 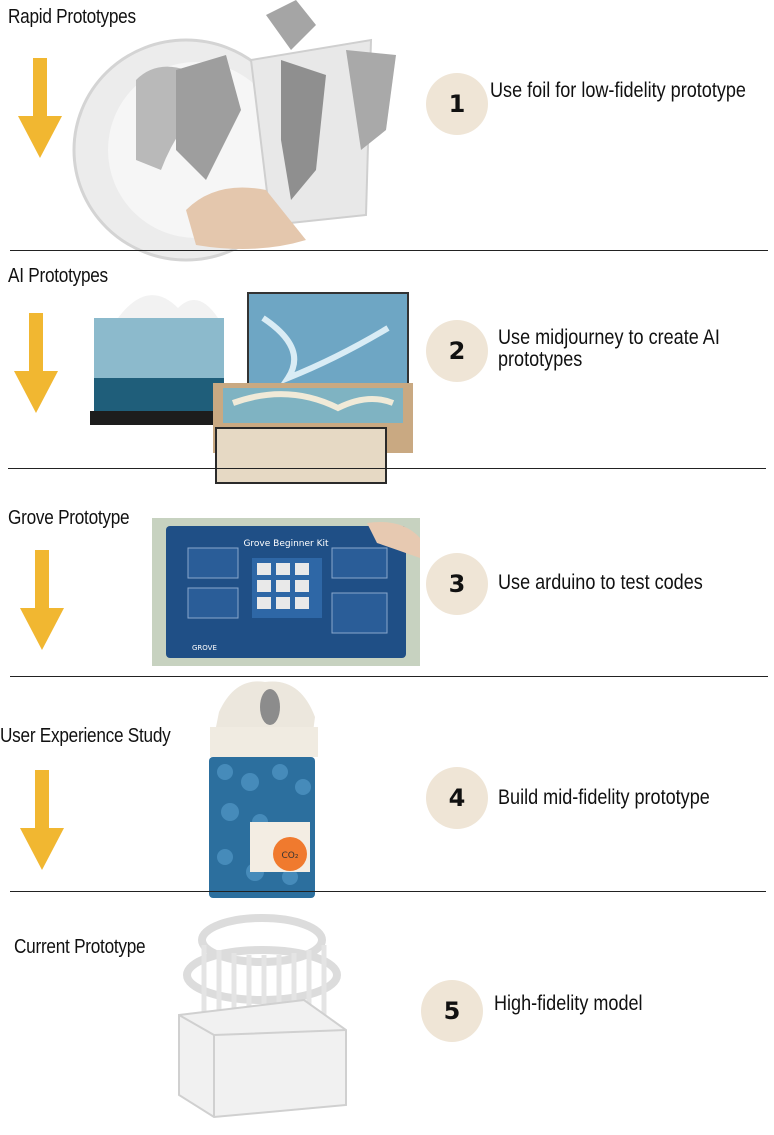 What do you see at coordinates (253, 385) in the screenshot?
I see `ai-generated-glacier-boxes-photo` at bounding box center [253, 385].